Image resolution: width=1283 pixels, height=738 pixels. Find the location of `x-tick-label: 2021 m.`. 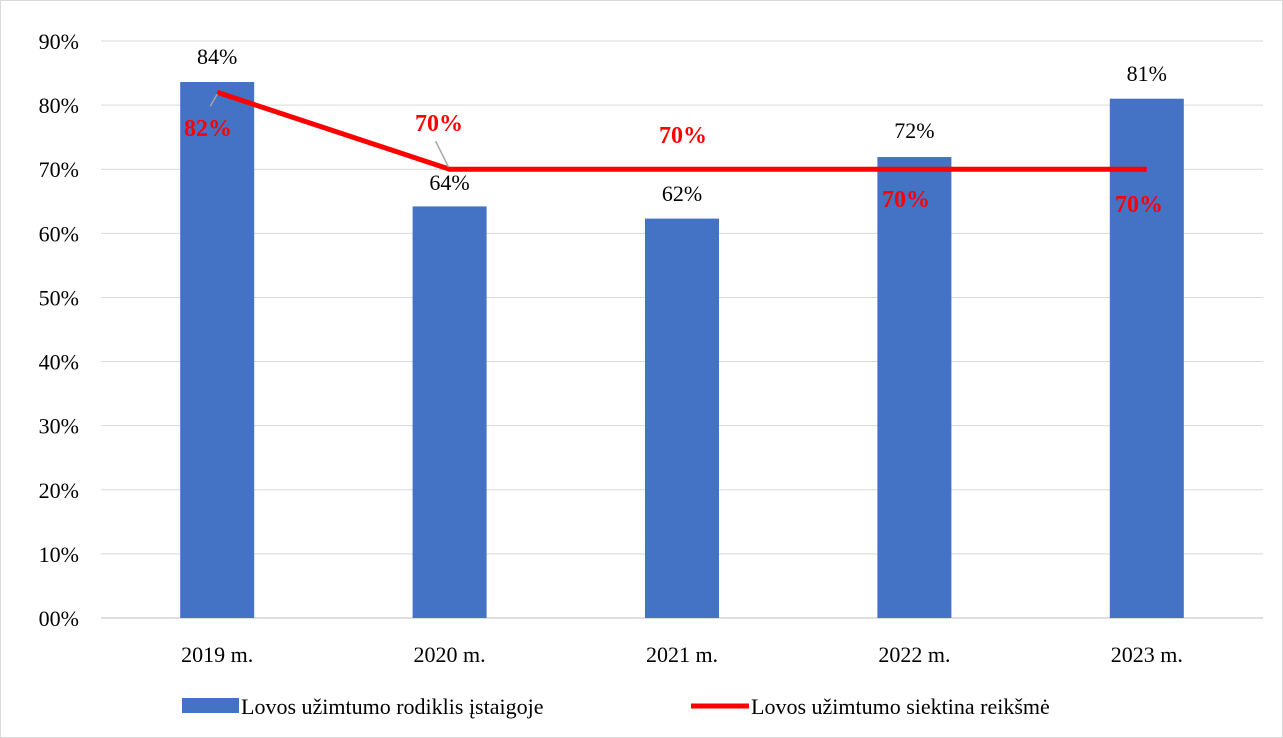

x-tick-label: 2021 m. is located at coordinates (682, 654).